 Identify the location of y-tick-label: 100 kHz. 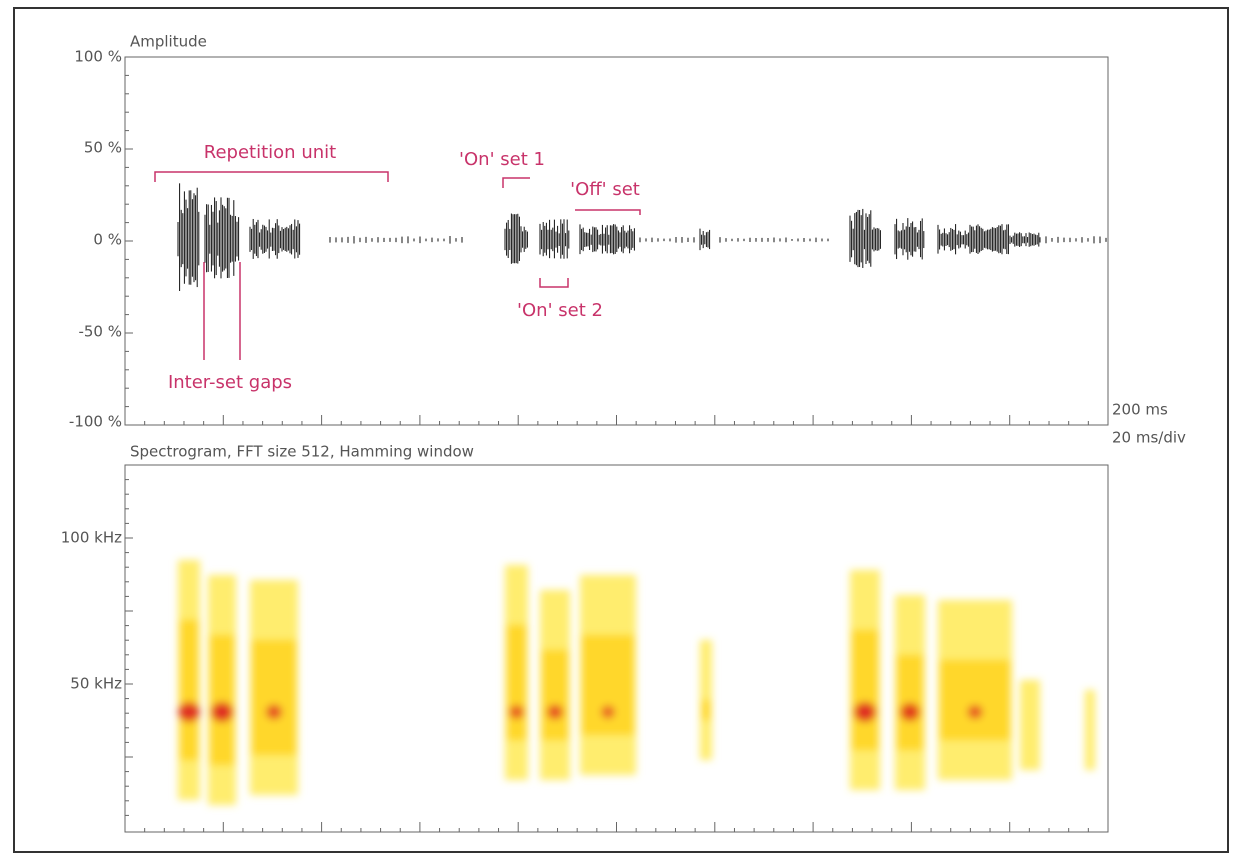
(91, 538).